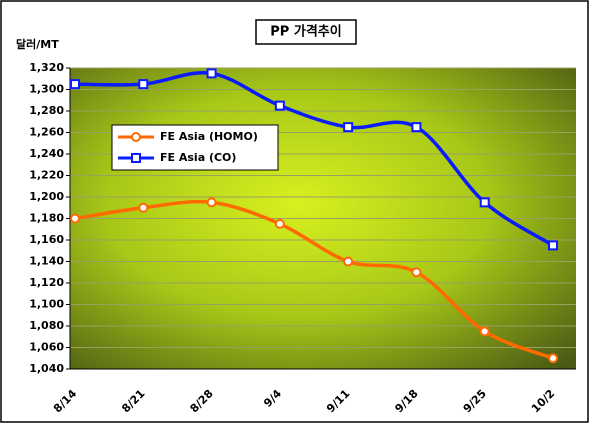  What do you see at coordinates (46, 282) in the screenshot?
I see `y-tick-label: 1,120` at bounding box center [46, 282].